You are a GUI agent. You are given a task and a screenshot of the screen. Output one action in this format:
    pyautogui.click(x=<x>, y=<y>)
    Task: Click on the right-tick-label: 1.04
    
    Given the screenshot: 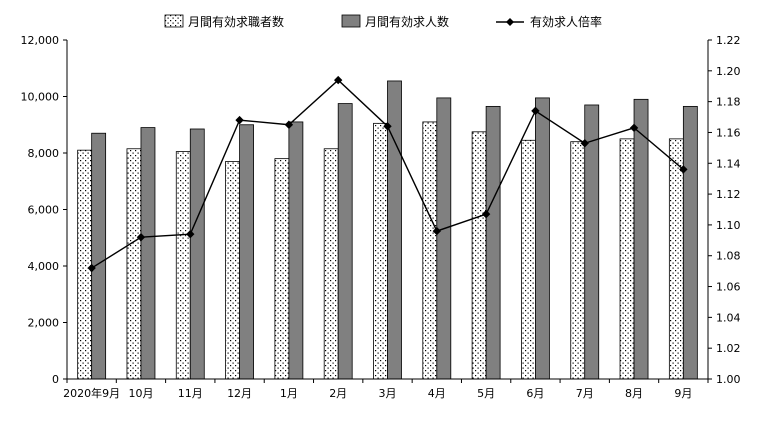 What is the action you would take?
    pyautogui.click(x=728, y=317)
    